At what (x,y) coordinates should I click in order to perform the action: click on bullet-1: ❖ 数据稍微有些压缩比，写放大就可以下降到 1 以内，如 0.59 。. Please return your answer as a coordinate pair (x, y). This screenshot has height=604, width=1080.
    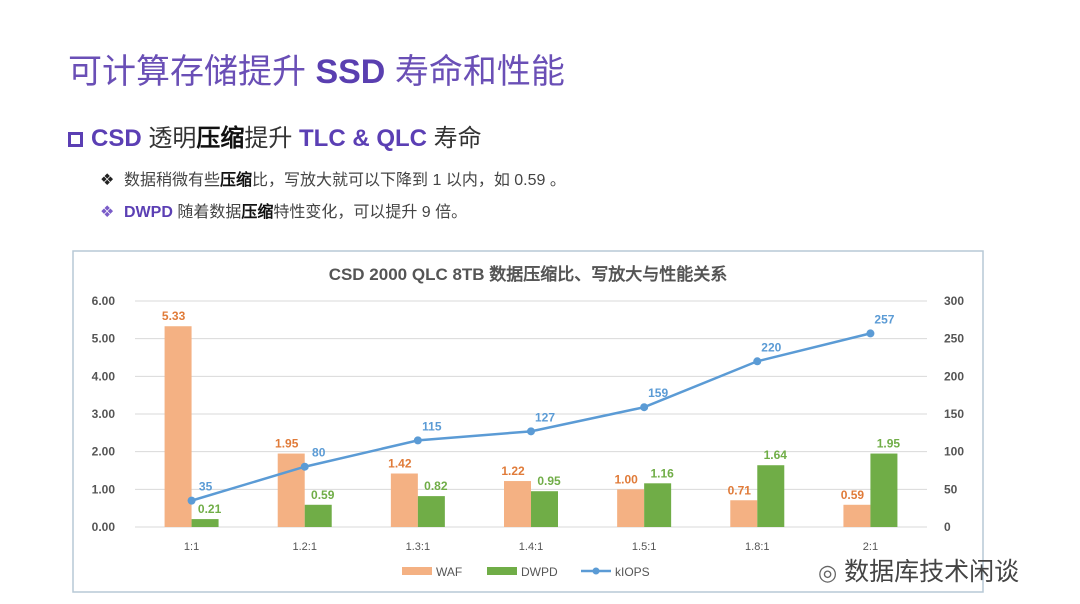
    Looking at the image, I should click on (333, 178).